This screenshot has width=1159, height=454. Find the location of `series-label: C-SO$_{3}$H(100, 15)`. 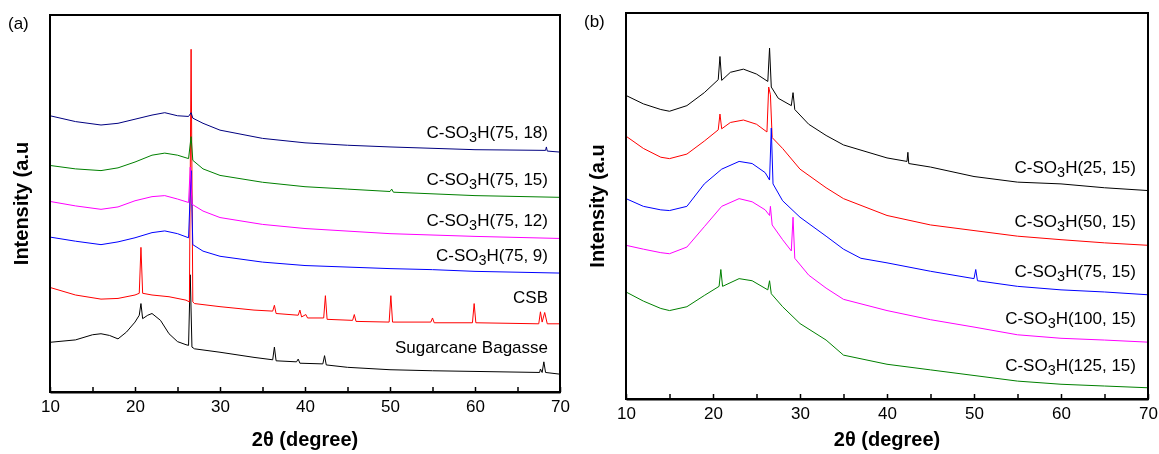

series-label: C-SO$_{3}$H(100, 15) is located at coordinates (1070, 319).